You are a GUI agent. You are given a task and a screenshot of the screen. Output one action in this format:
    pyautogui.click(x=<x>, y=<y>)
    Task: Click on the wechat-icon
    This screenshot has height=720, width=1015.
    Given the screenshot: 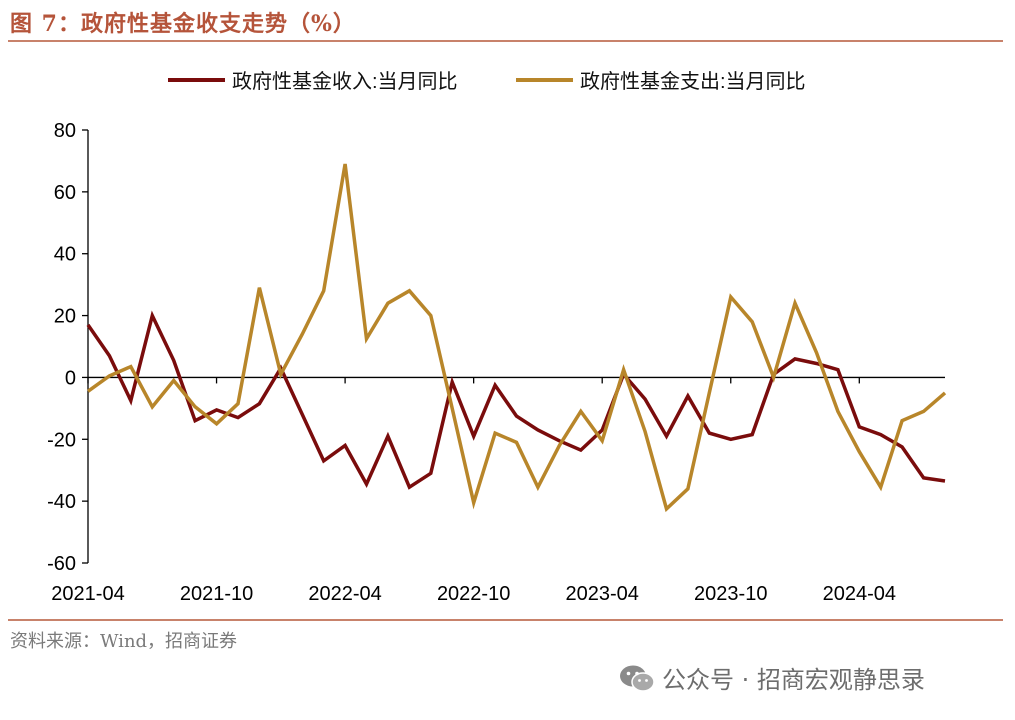 What is the action you would take?
    pyautogui.click(x=637, y=678)
    